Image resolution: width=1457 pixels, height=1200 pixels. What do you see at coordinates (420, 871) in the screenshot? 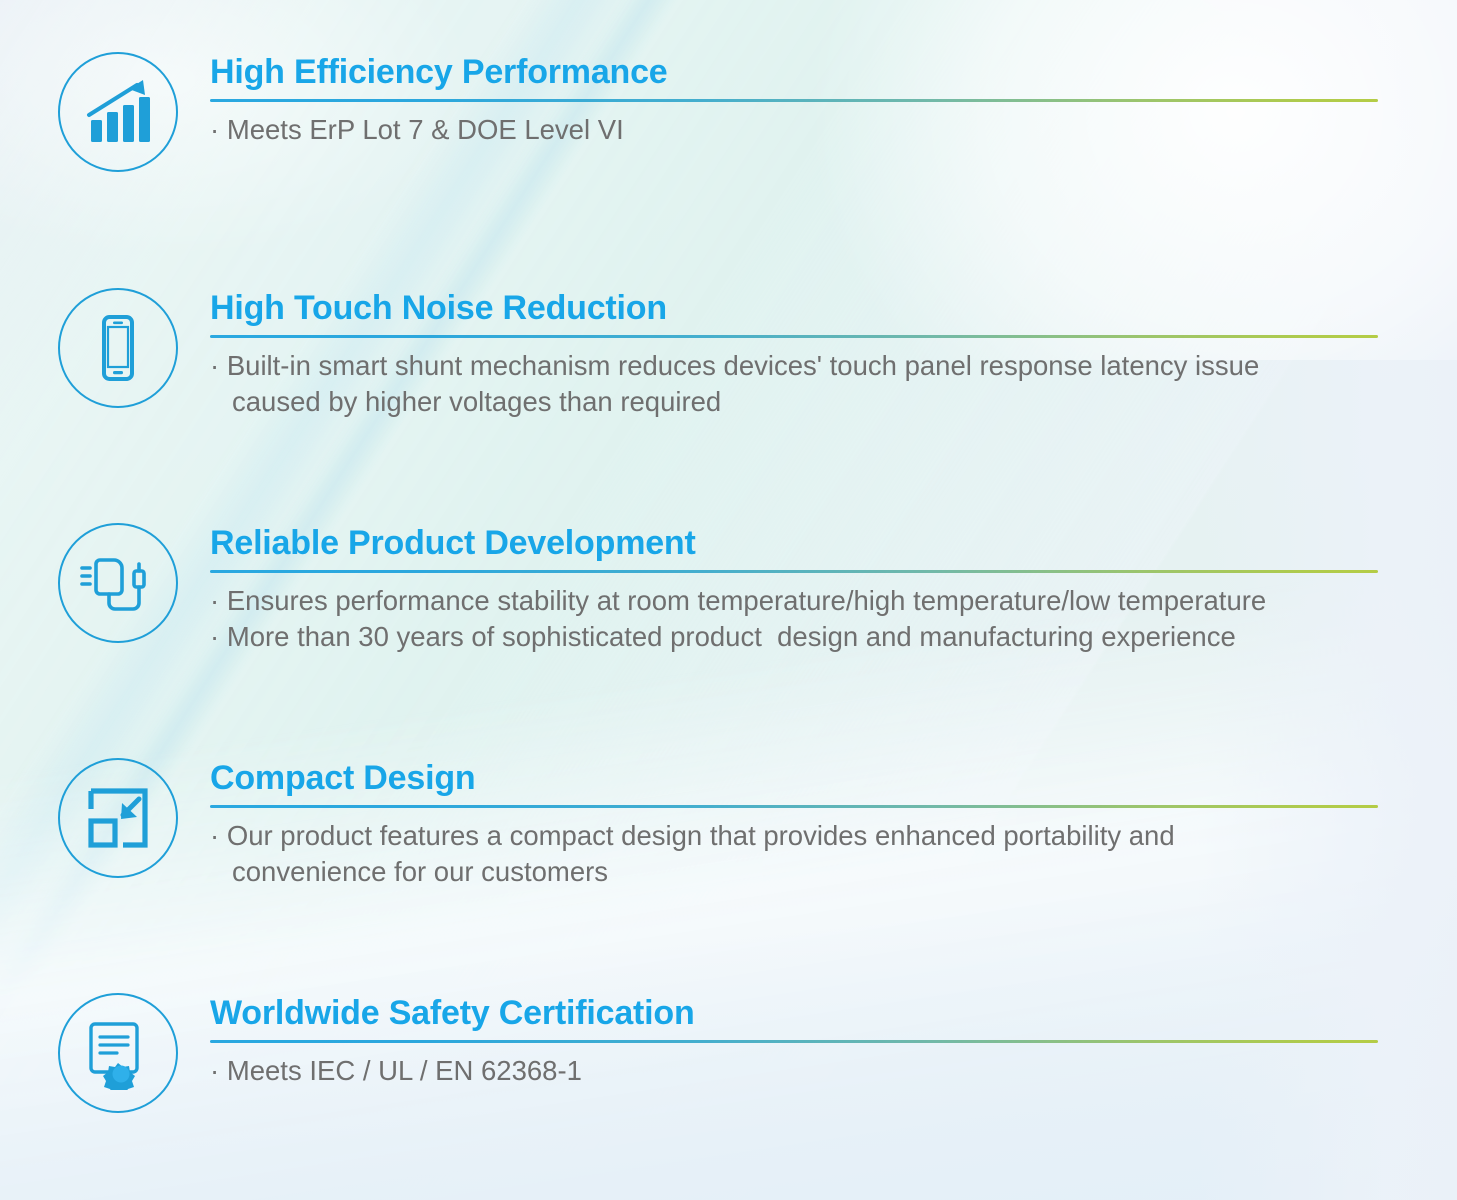
I see `feature-bullet-line-continuation: convenience for our customers` at bounding box center [420, 871].